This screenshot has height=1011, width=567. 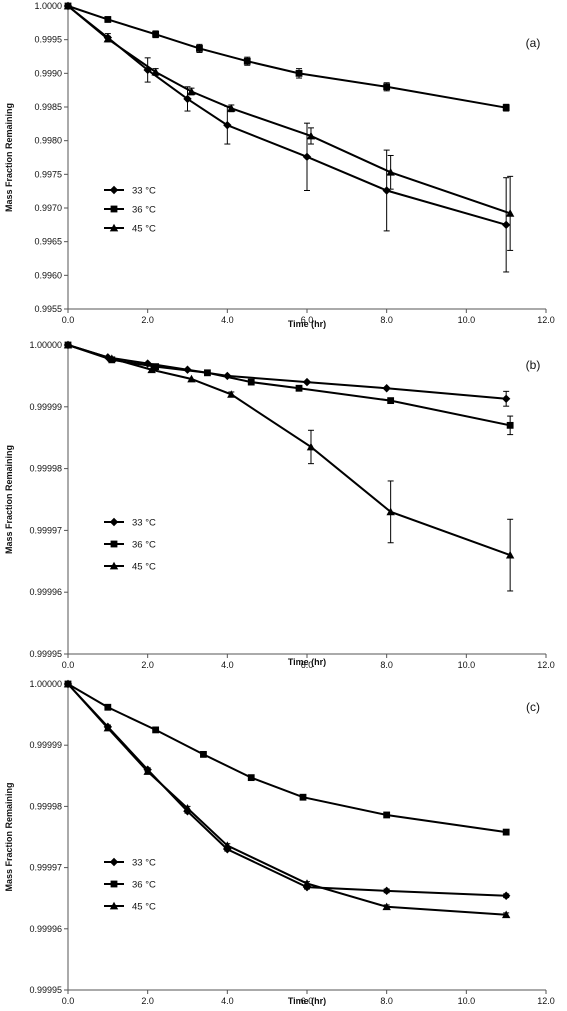 What do you see at coordinates (45, 990) in the screenshot?
I see `y-tick-label: 0.99995` at bounding box center [45, 990].